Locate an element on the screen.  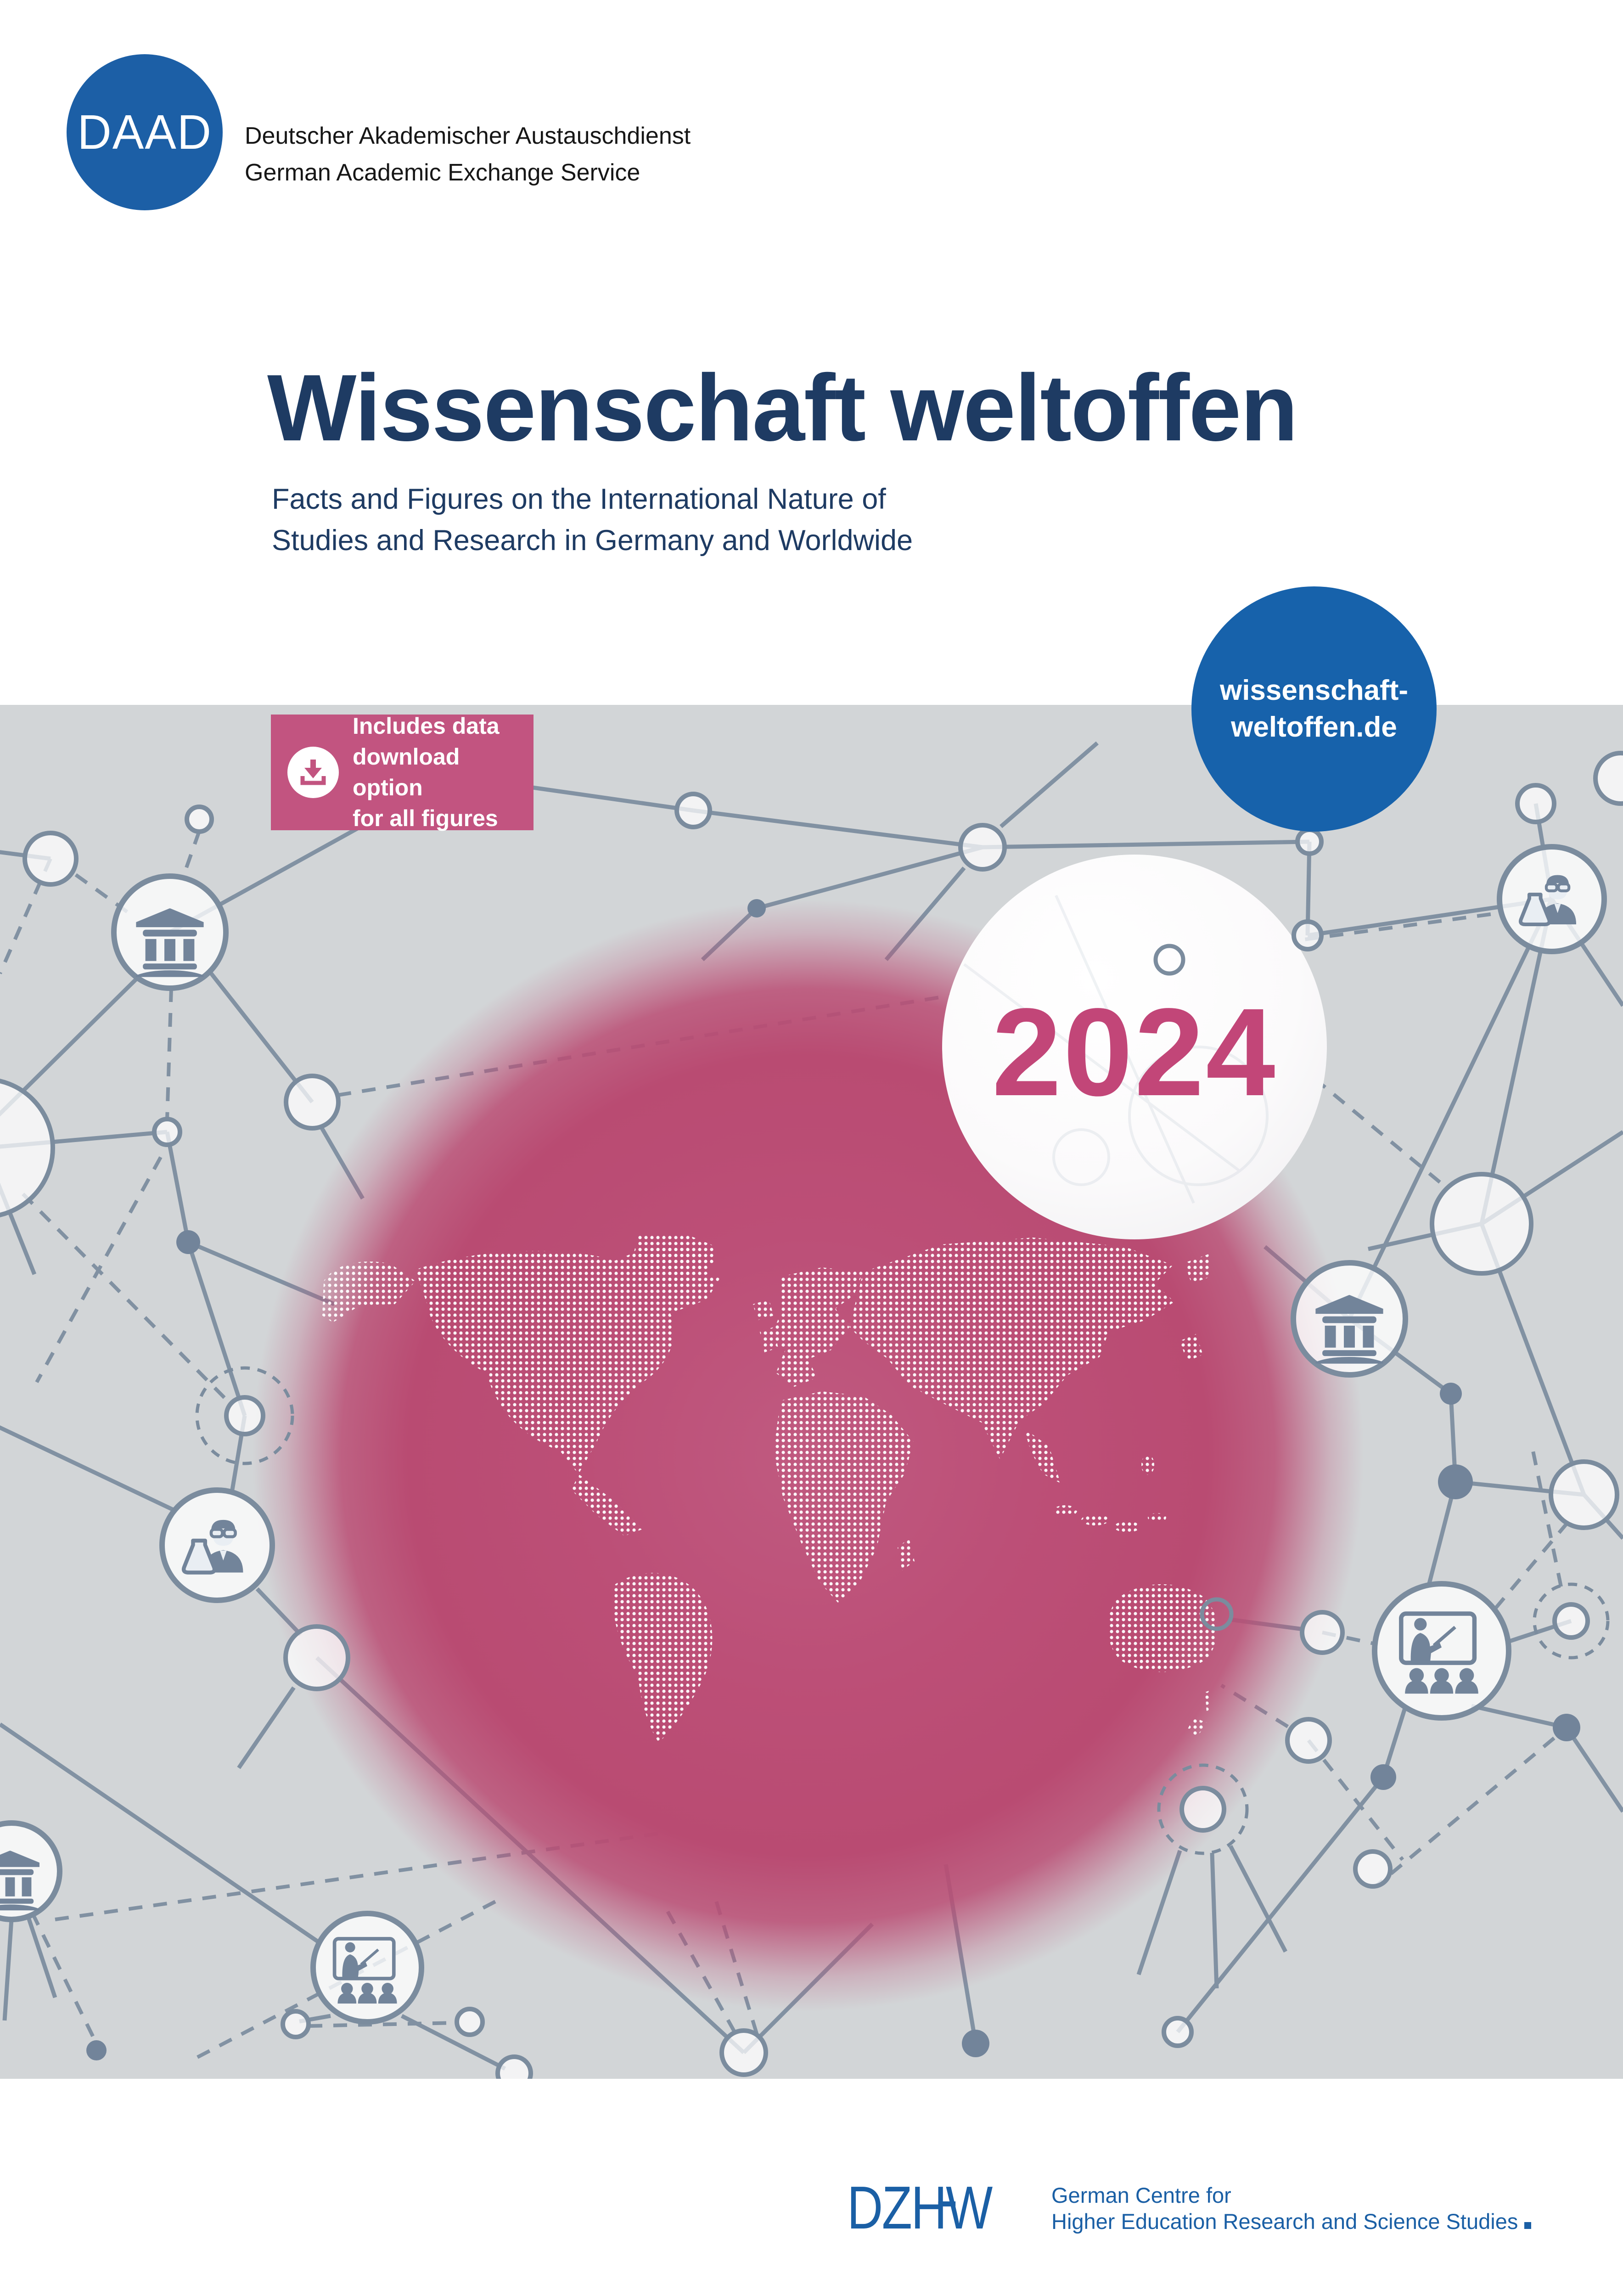
badge-line-2: download option is located at coordinates (406, 772).